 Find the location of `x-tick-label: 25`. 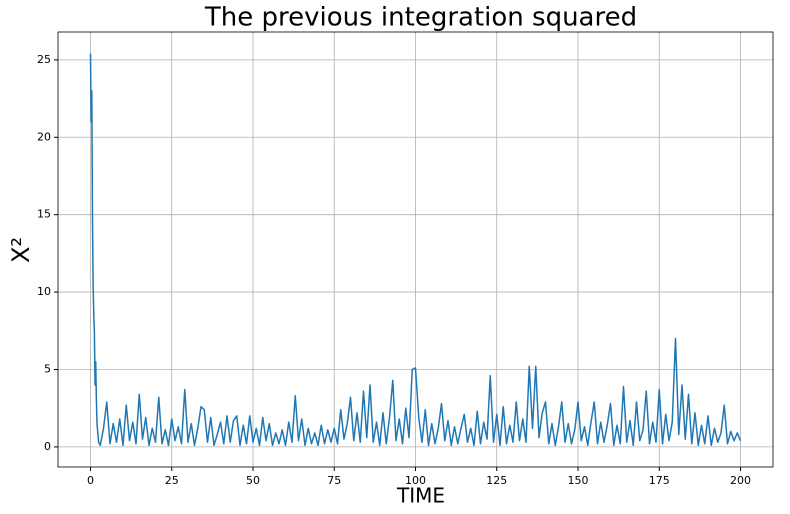

x-tick-label: 25 is located at coordinates (172, 480).